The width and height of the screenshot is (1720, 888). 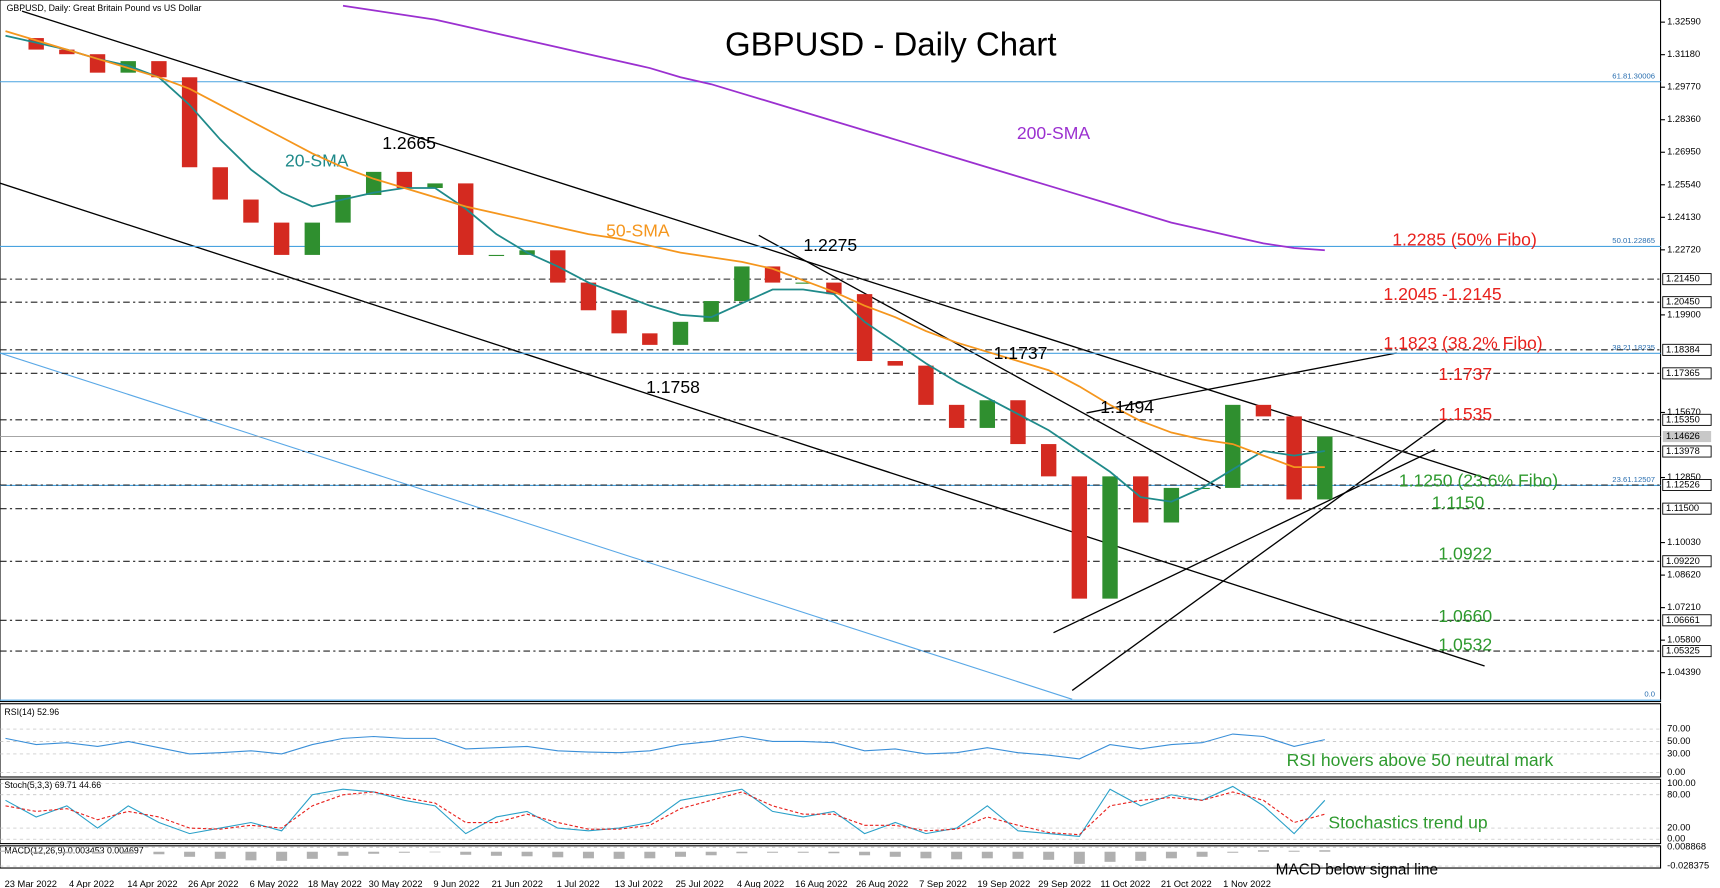 I want to click on stoch-note: Stochastics trend up, so click(x=1407, y=822).